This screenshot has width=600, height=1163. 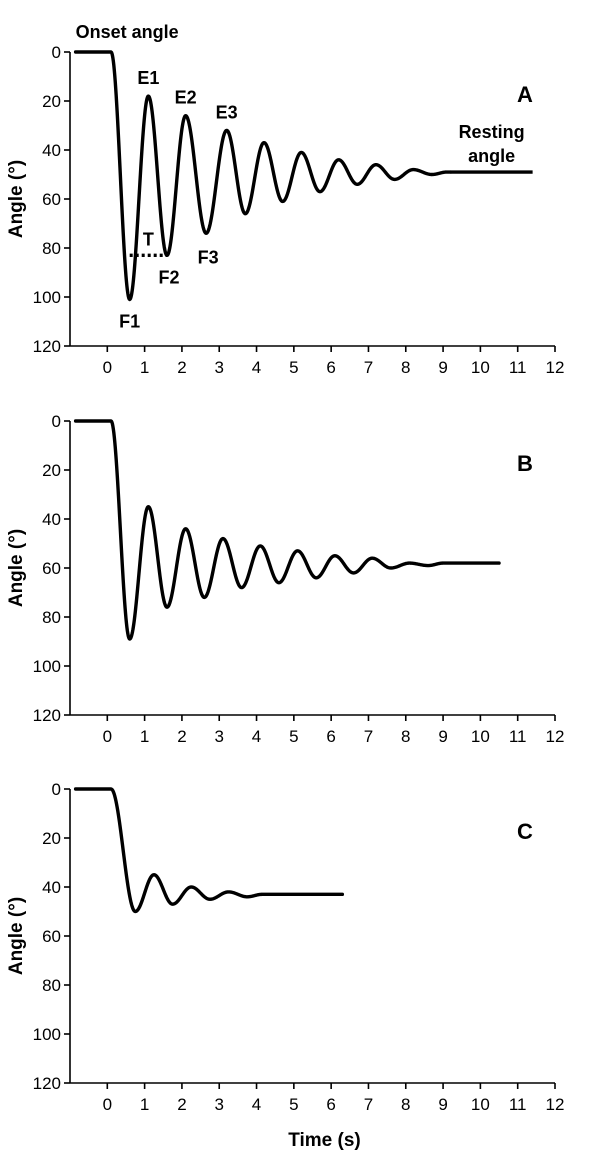 What do you see at coordinates (127, 32) in the screenshot?
I see `annotation-label: Onset angle` at bounding box center [127, 32].